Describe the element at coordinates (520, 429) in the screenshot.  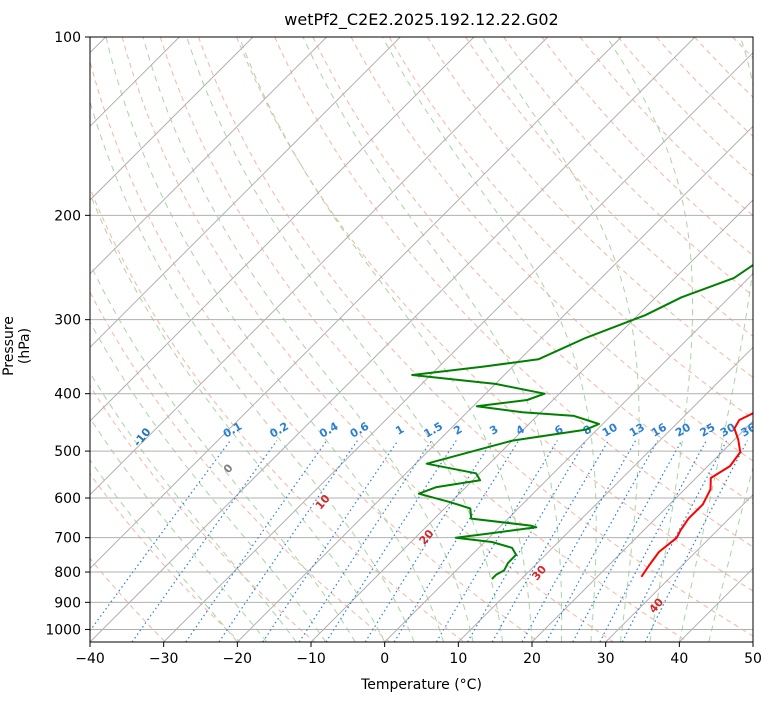
I see `mixing-ratio-label: 4` at that location.